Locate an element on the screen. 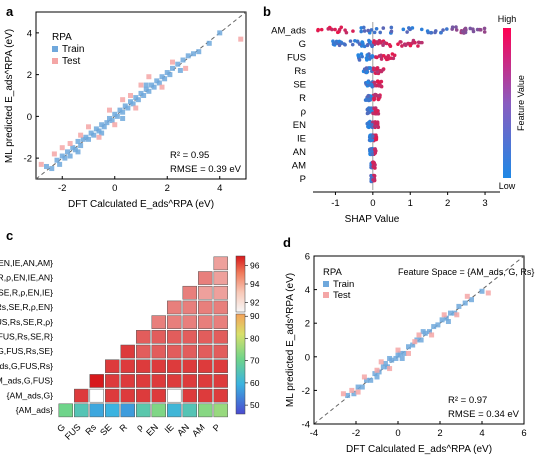 The width and height of the screenshot is (537, 458). heatmap-row-label: {AM_ads,G,FUS,Rs,SE} is located at coordinates (26, 351).